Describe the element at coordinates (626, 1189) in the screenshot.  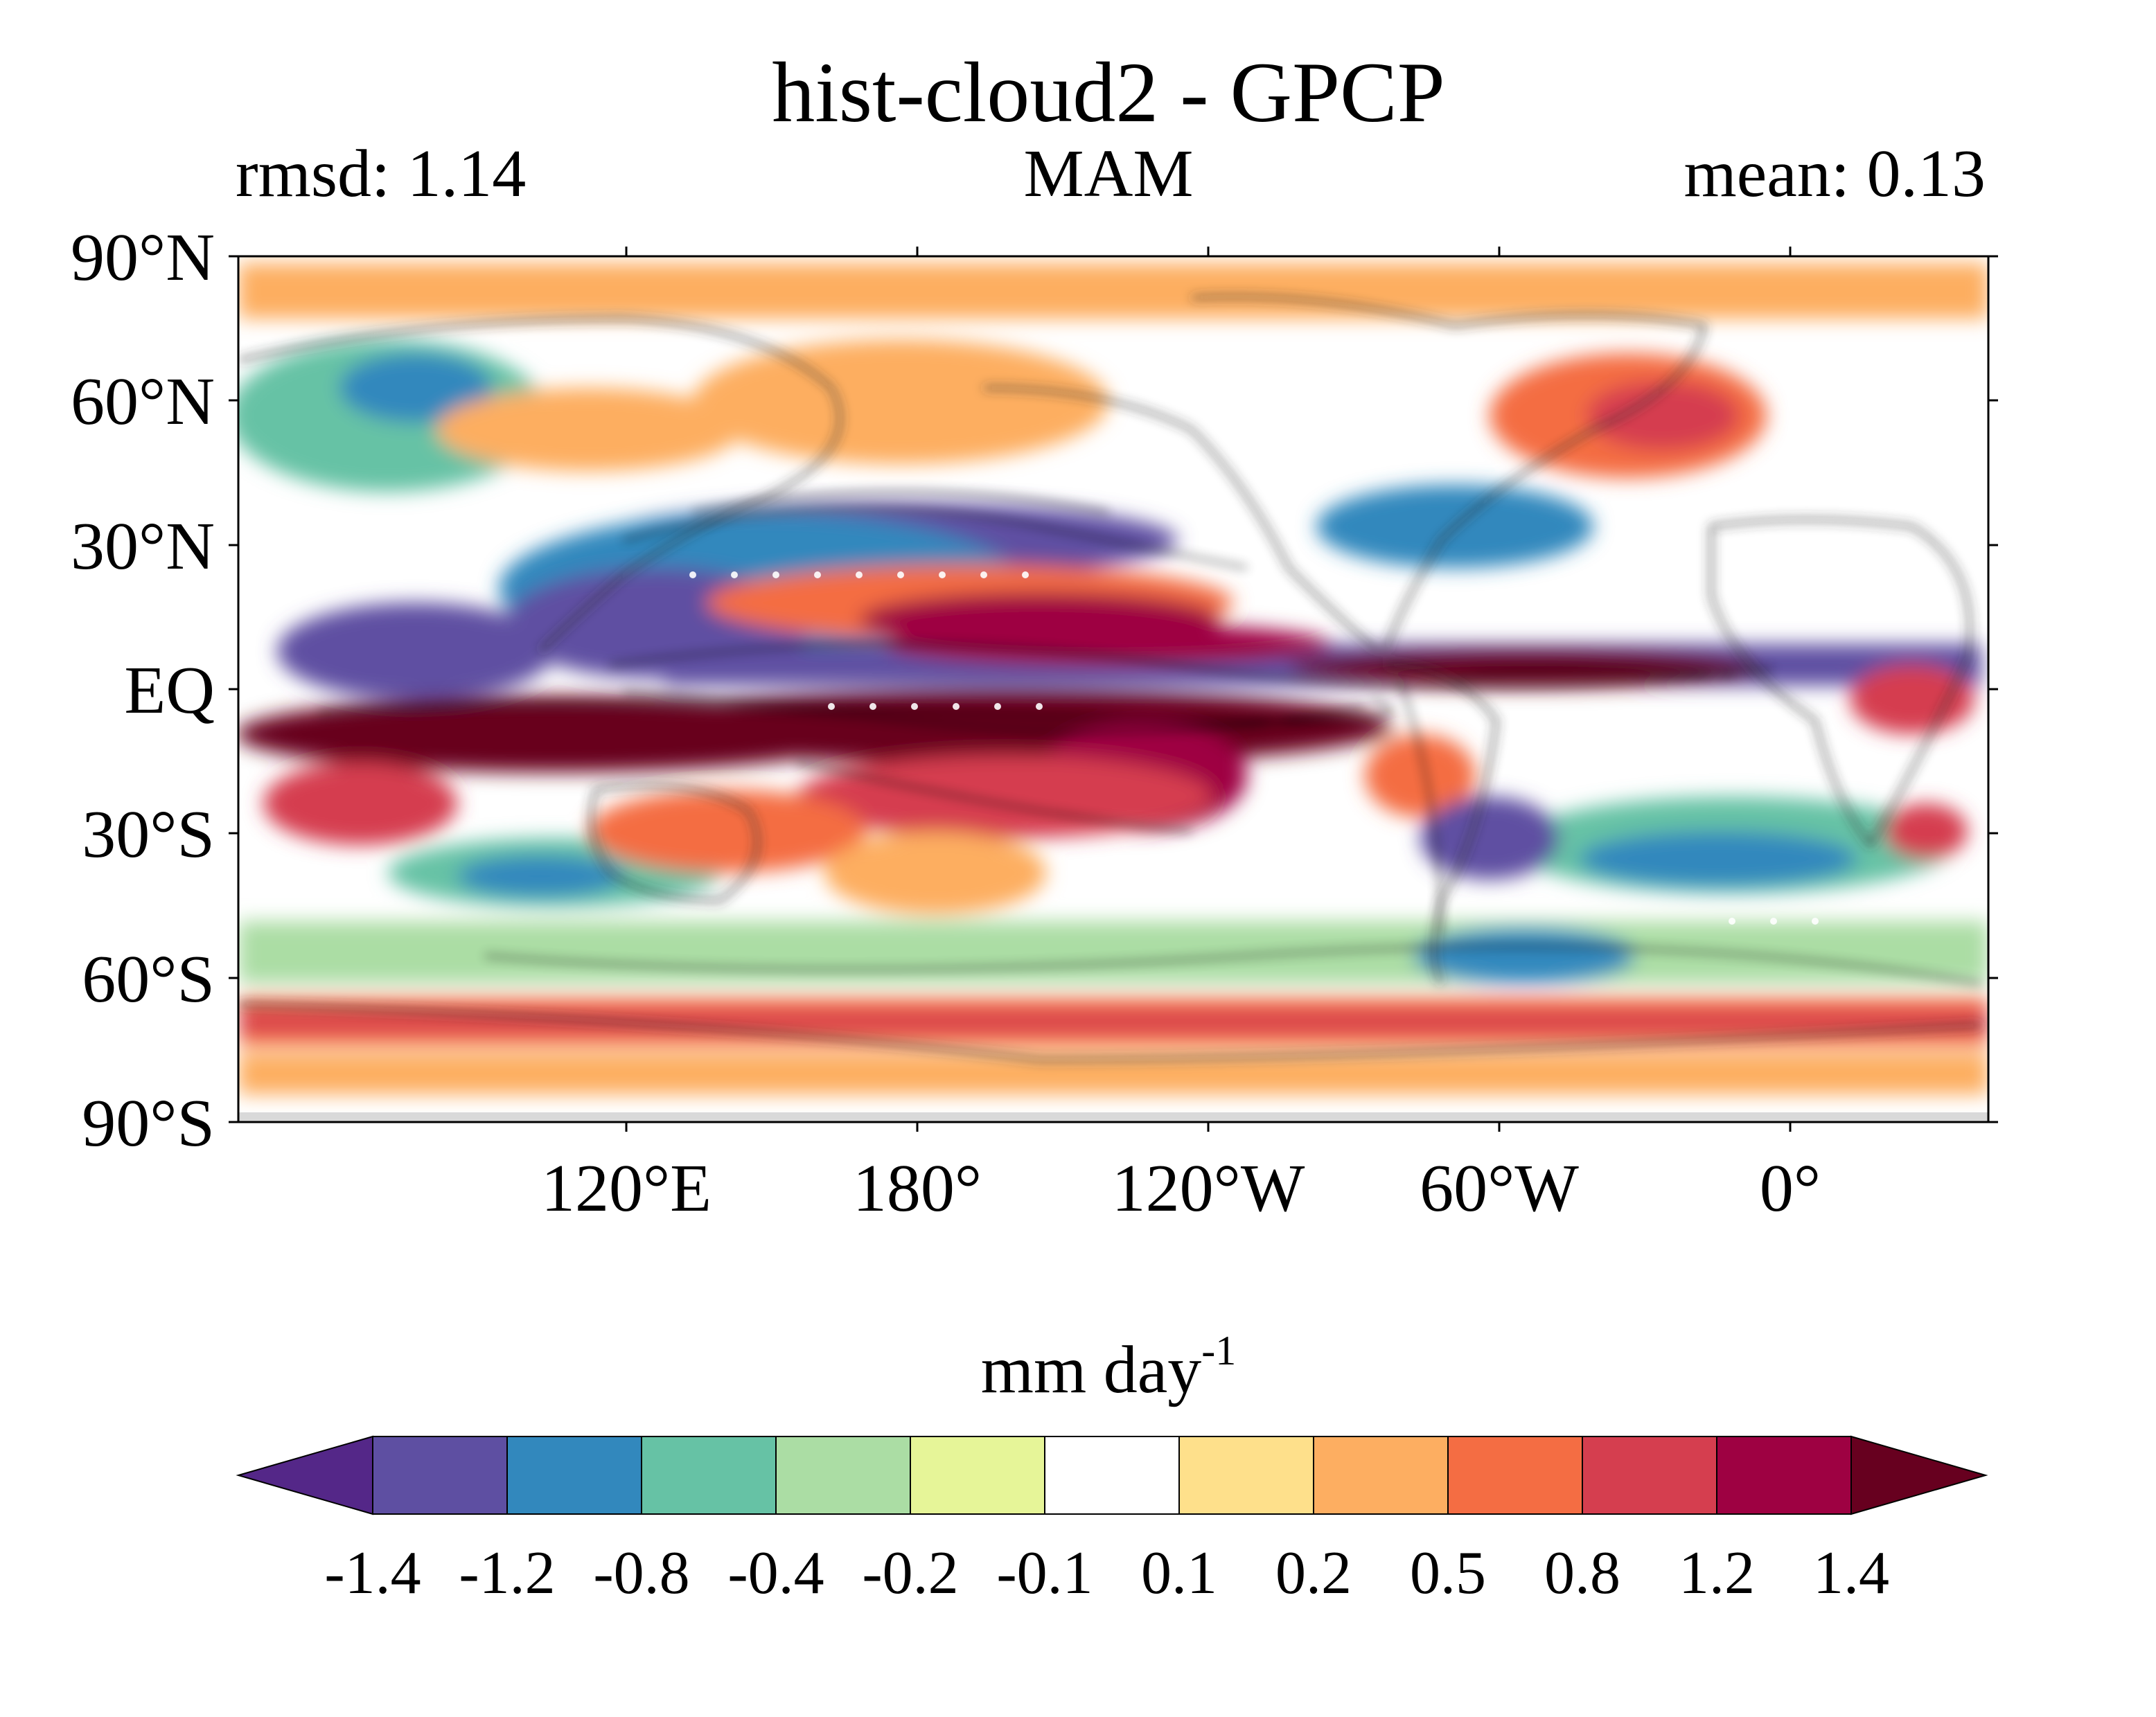
I see `lon-label-120e: 120°E` at that location.